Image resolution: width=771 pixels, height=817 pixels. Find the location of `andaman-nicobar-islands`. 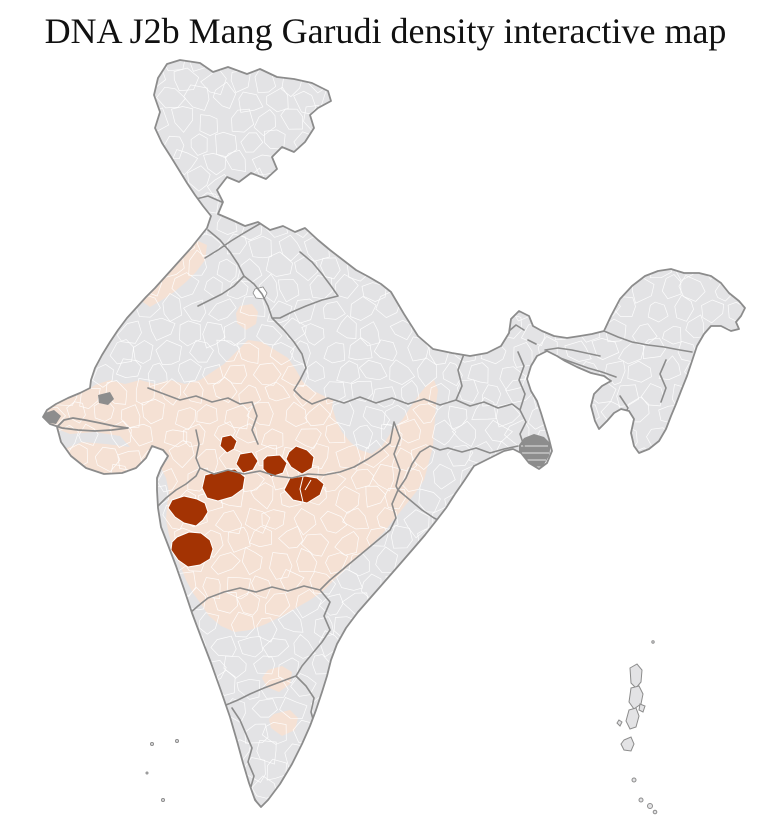

andaman-nicobar-islands is located at coordinates (637, 727).